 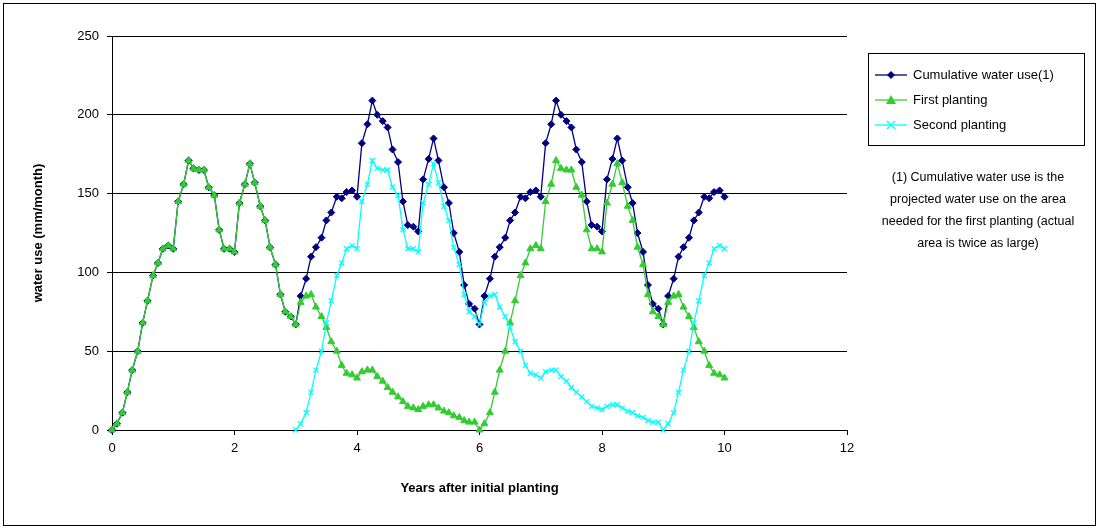 I want to click on x-tick-label: 2, so click(x=234, y=448).